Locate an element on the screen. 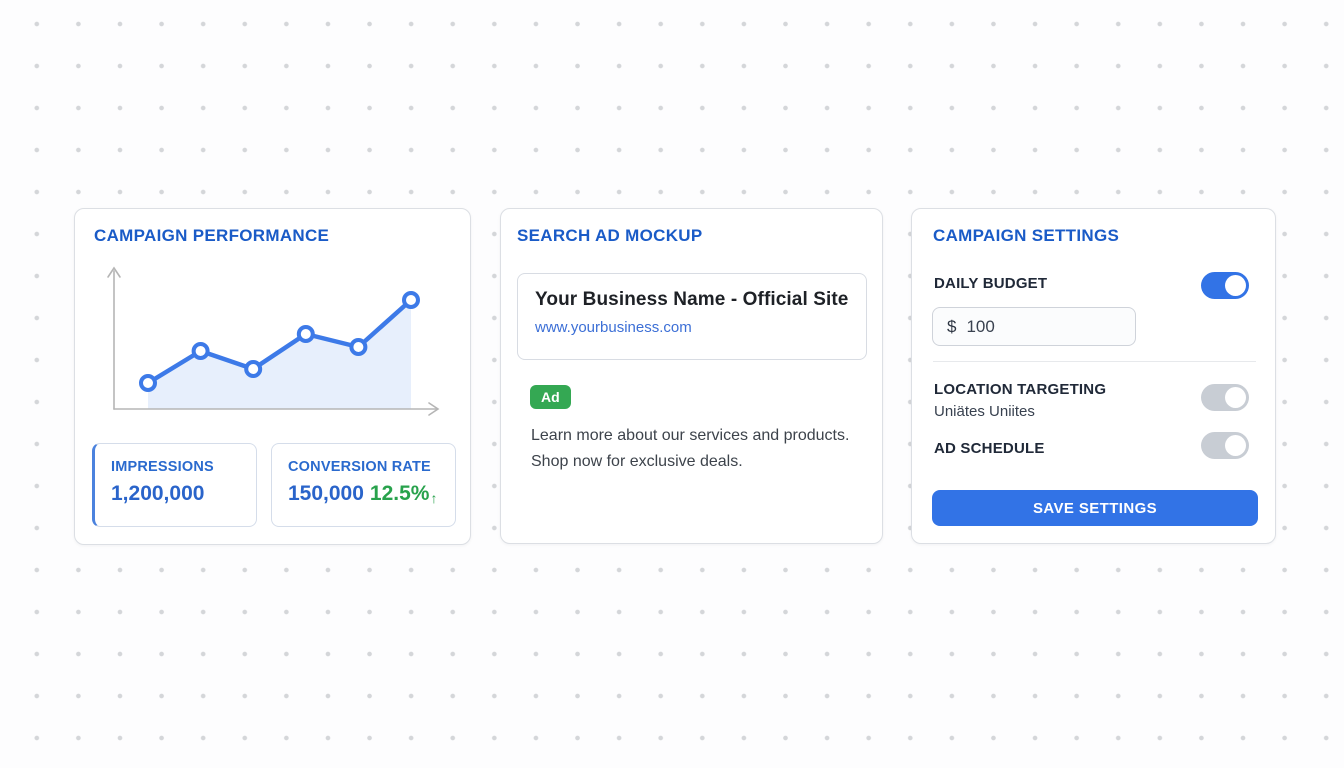  ad-display-url: www.yourbusiness.com is located at coordinates (613, 327).